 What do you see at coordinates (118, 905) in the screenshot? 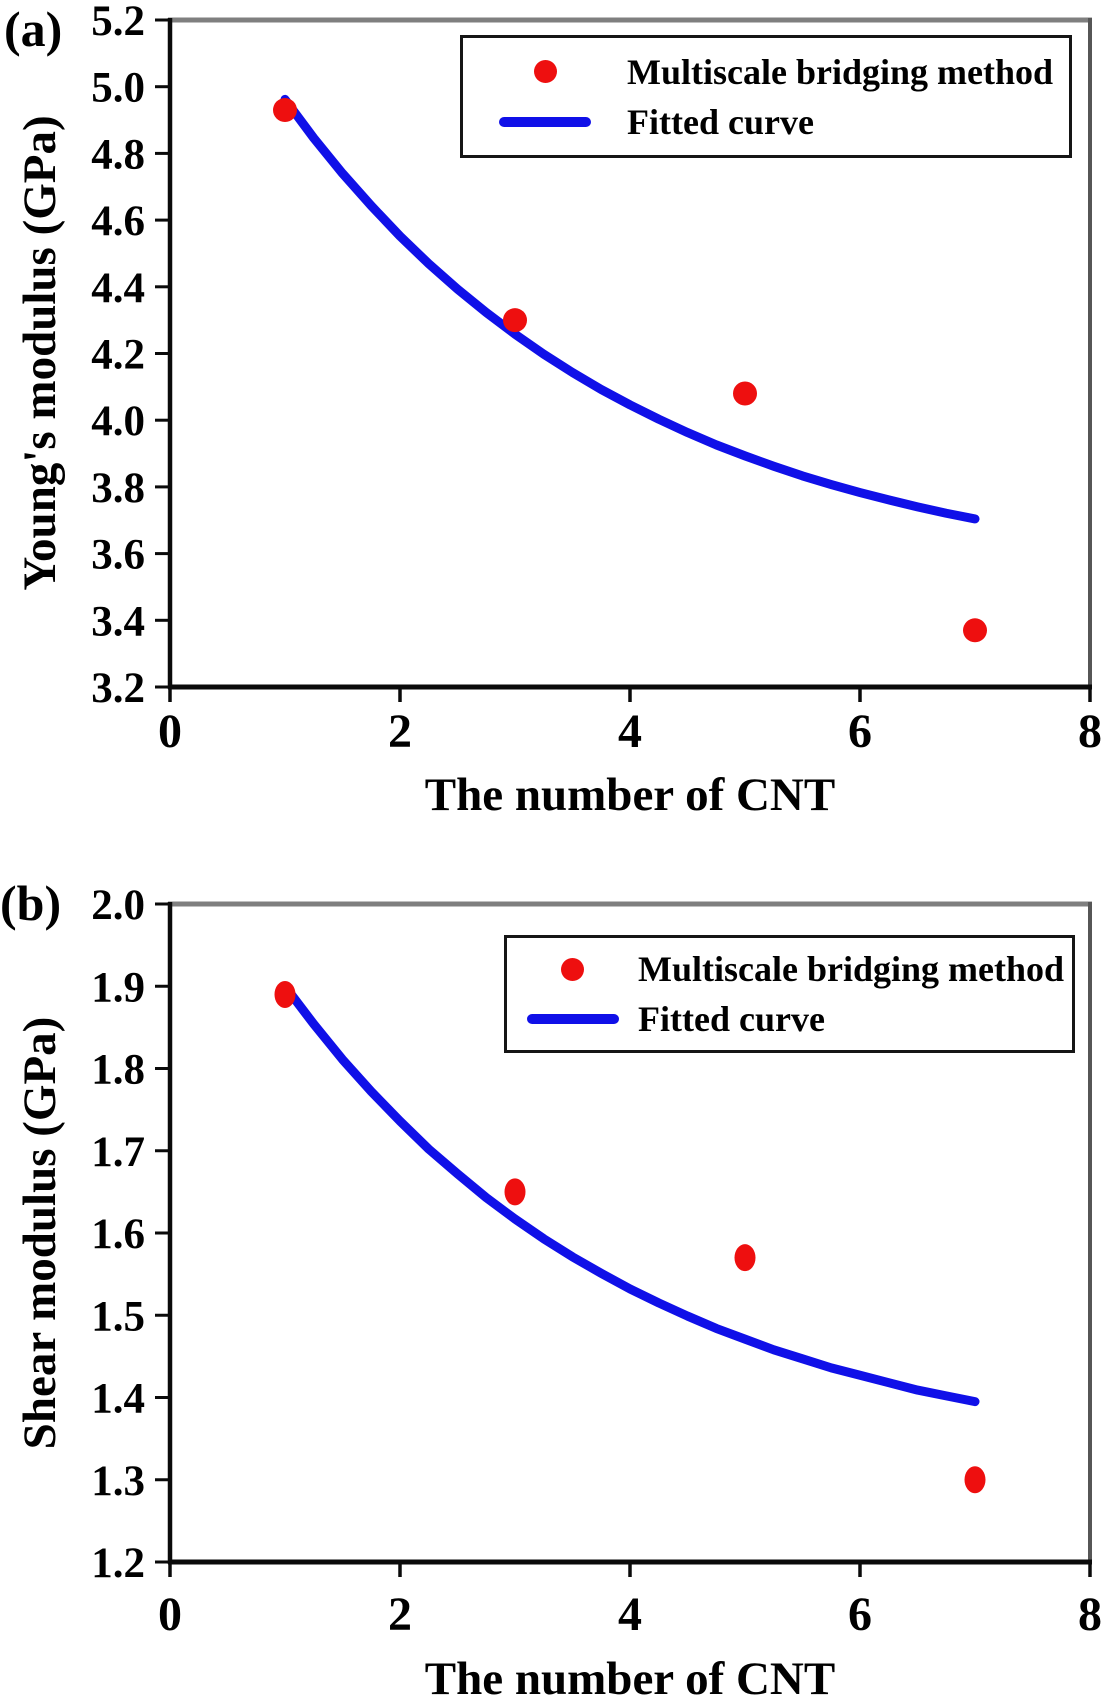
I see `y-tick-label: 2.0` at bounding box center [118, 905].